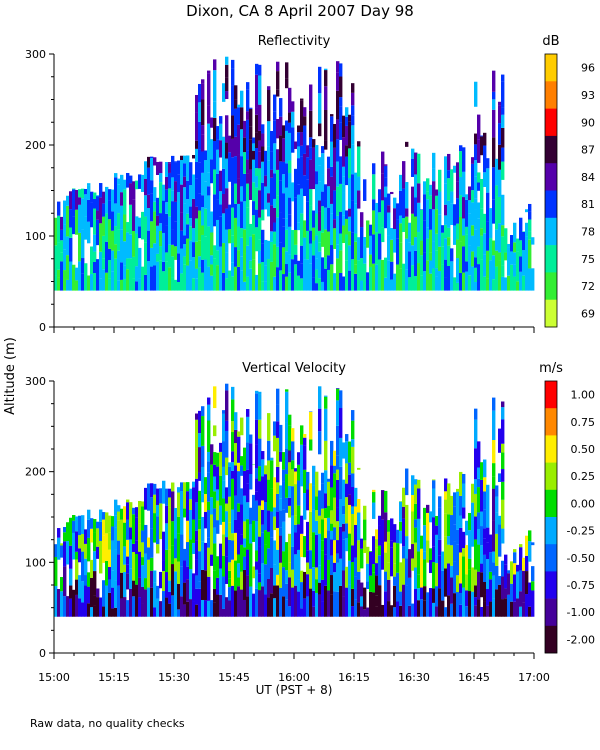 The image size is (600, 750). I want to click on colorbar-label: -1.00, so click(581, 612).